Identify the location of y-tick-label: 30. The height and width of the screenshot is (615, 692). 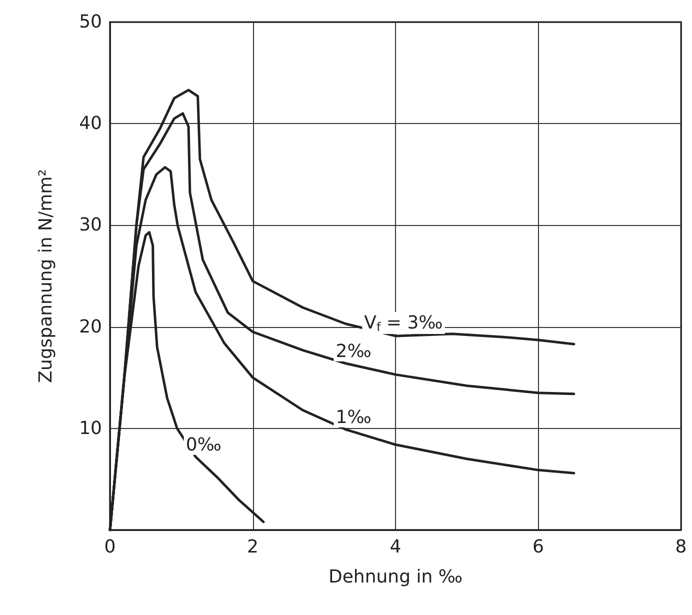
(90, 225).